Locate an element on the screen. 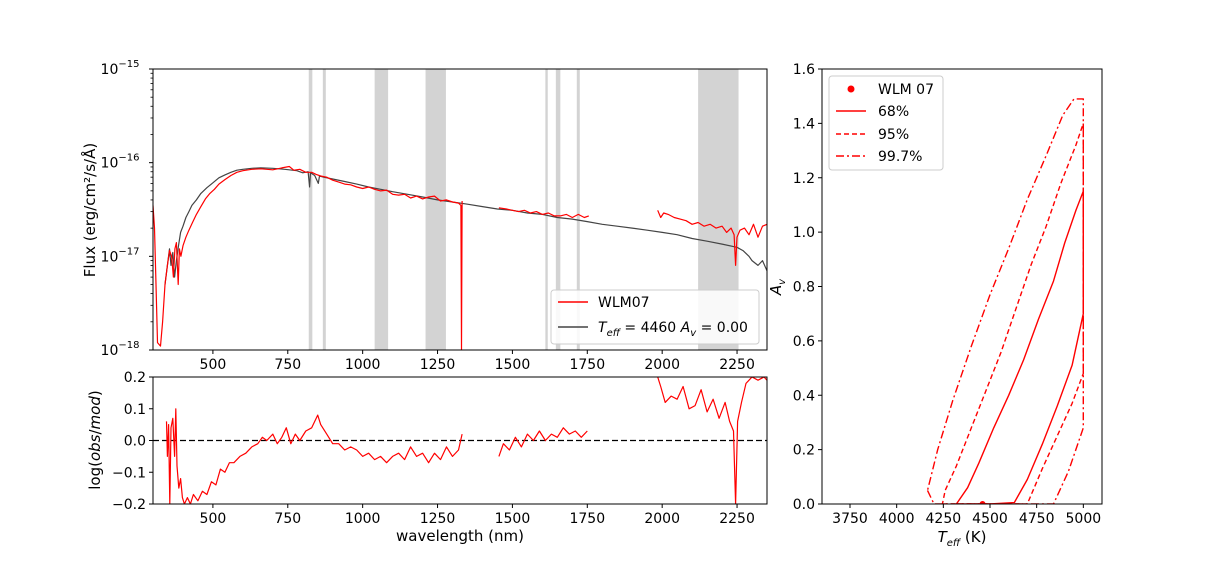 The width and height of the screenshot is (1224, 576). contour-y-tick-label: 0.6 is located at coordinates (804, 342).